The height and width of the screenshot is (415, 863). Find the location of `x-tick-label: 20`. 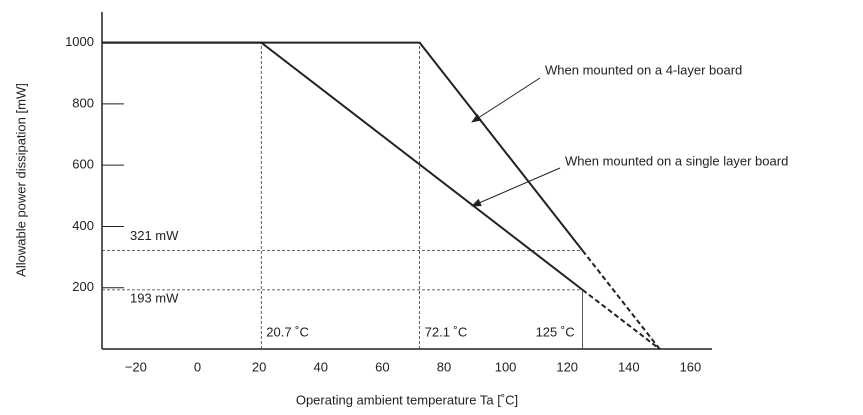

x-tick-label: 20 is located at coordinates (259, 366).